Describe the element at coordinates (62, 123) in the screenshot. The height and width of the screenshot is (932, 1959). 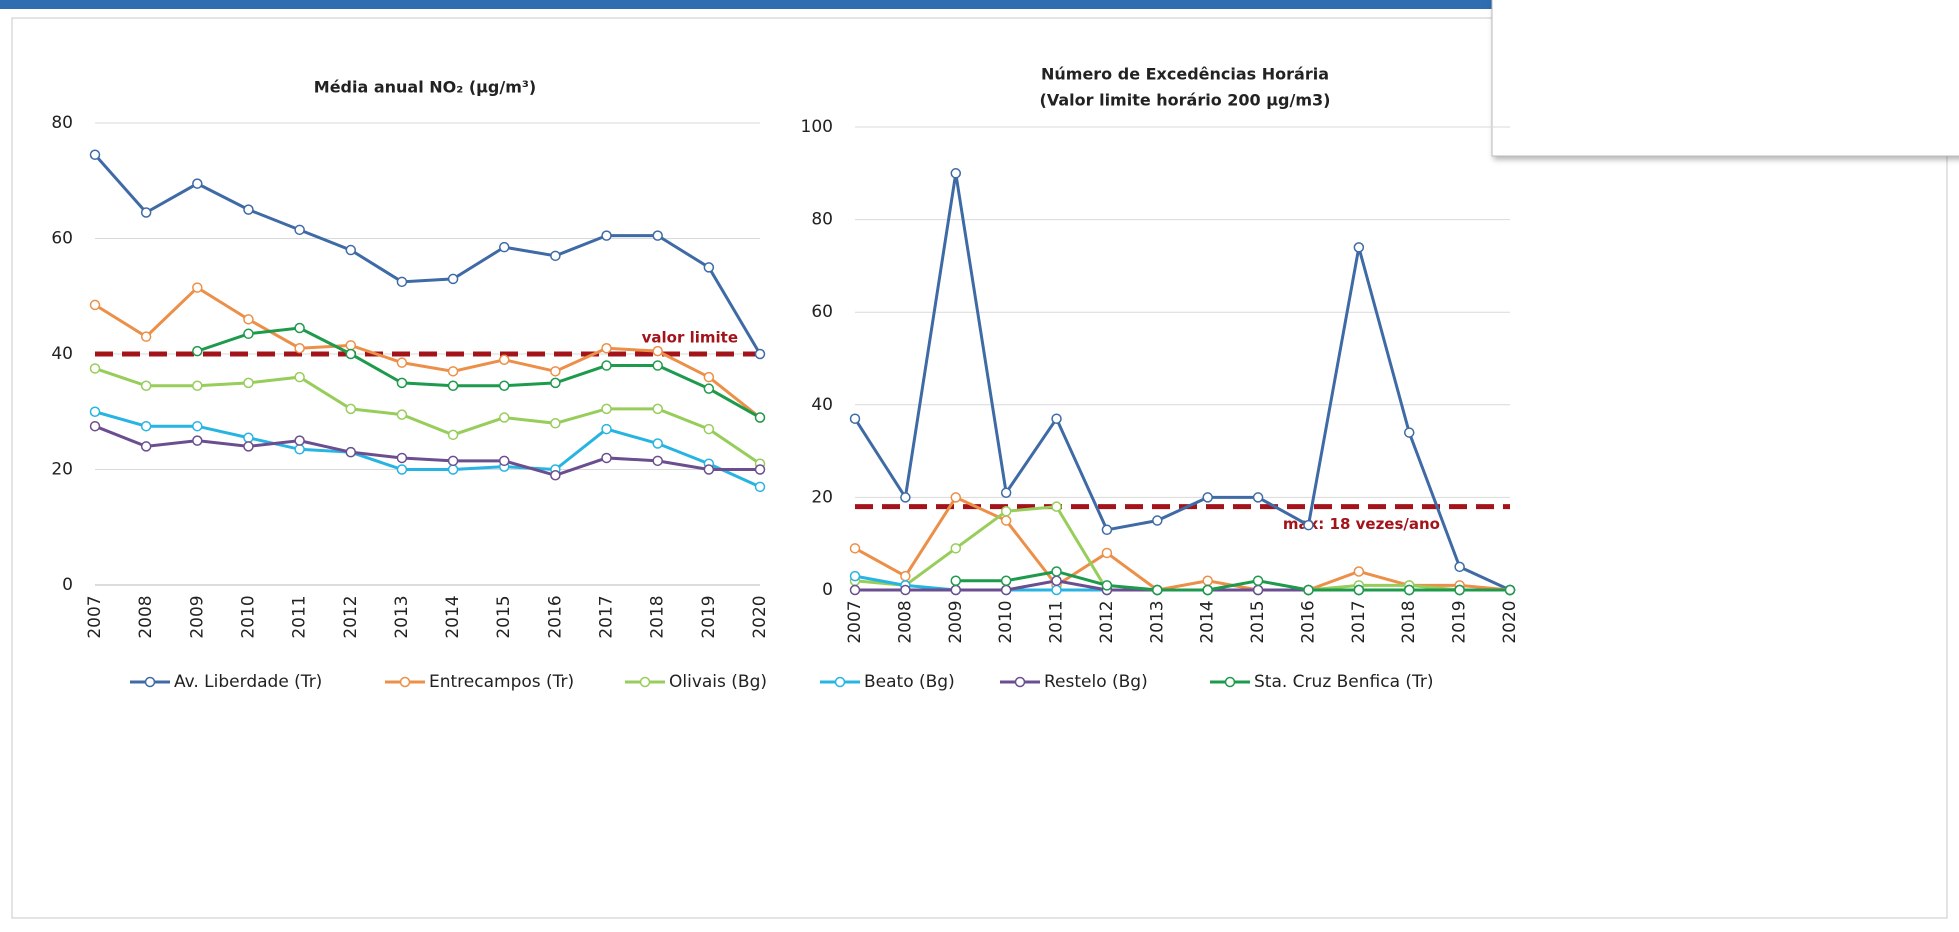
I see `y-tick-label: 80` at that location.